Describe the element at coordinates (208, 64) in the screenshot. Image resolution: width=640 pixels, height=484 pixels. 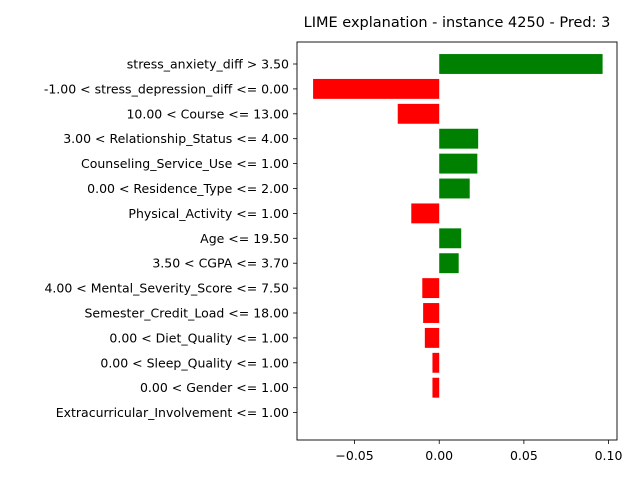
I see `y-tick-label: stress_anxiety_diff > 3.50` at that location.